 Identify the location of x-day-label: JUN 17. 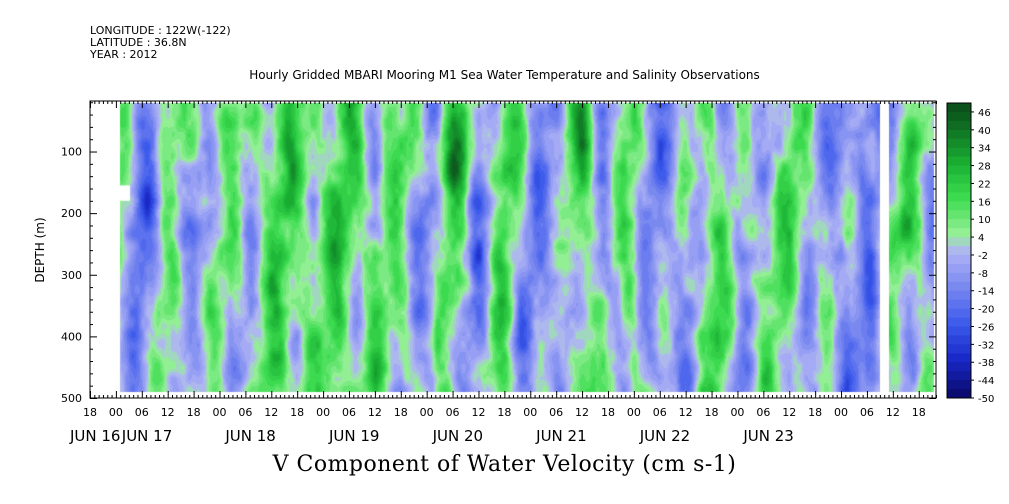
(146, 436).